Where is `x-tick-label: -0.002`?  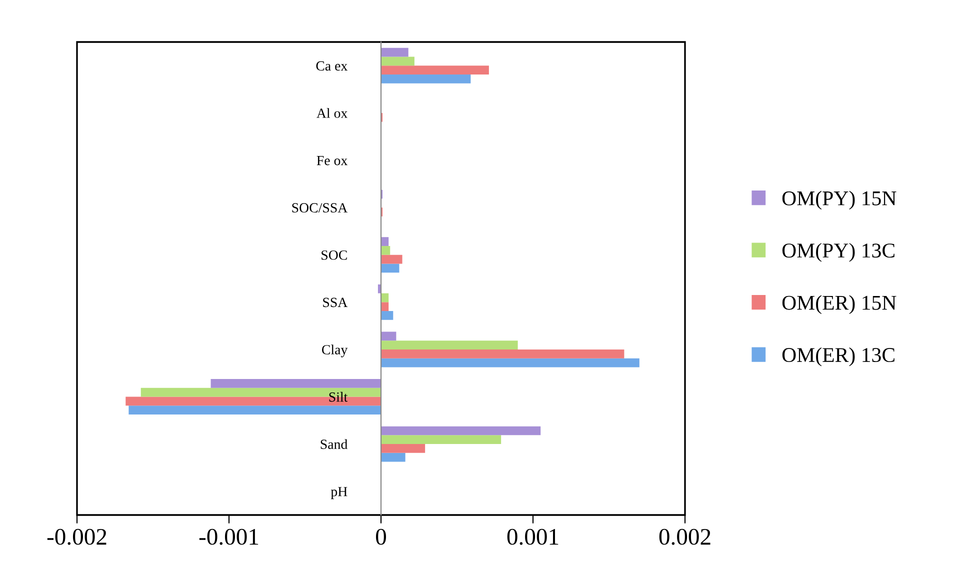
x-tick-label: -0.002 is located at coordinates (76, 536).